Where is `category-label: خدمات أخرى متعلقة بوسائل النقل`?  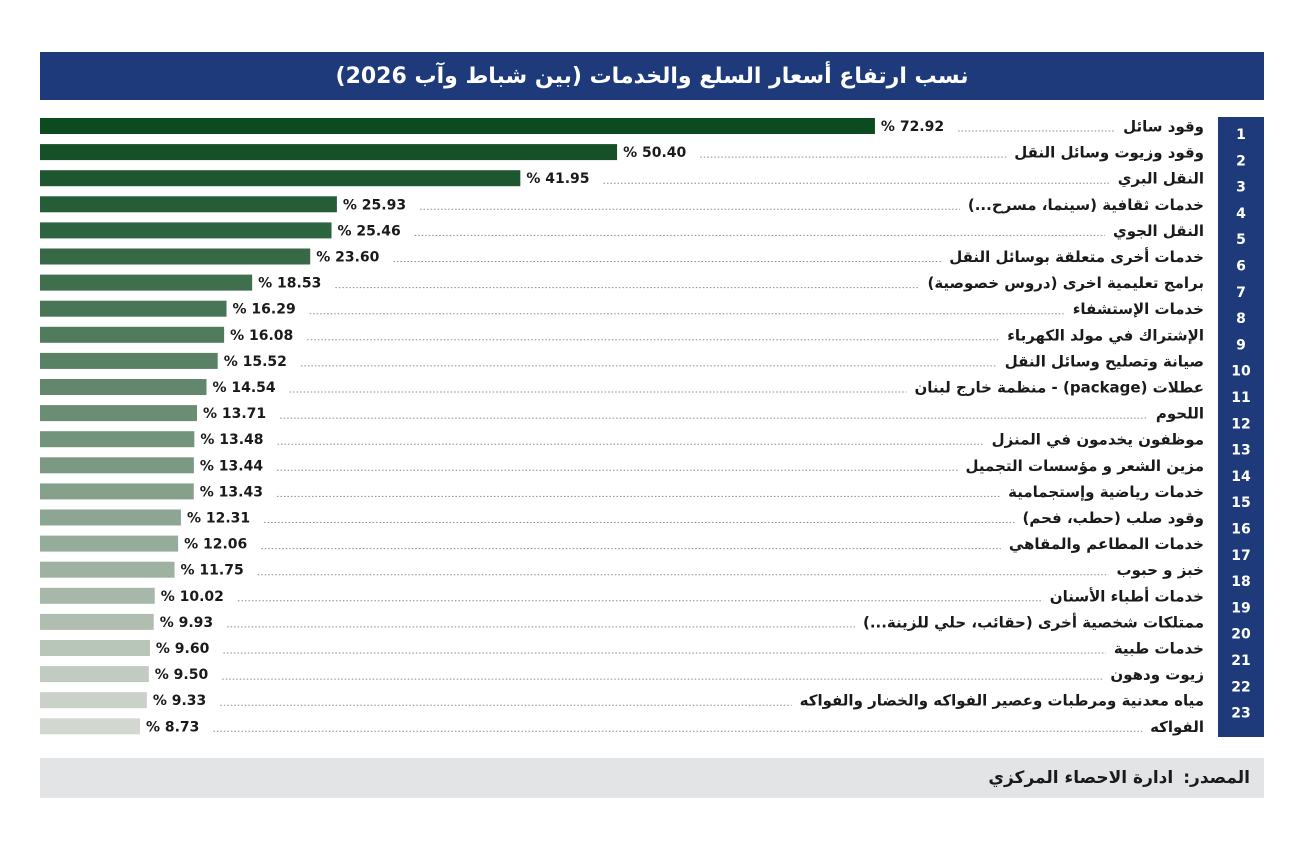 category-label: خدمات أخرى متعلقة بوسائل النقل is located at coordinates (1076, 256).